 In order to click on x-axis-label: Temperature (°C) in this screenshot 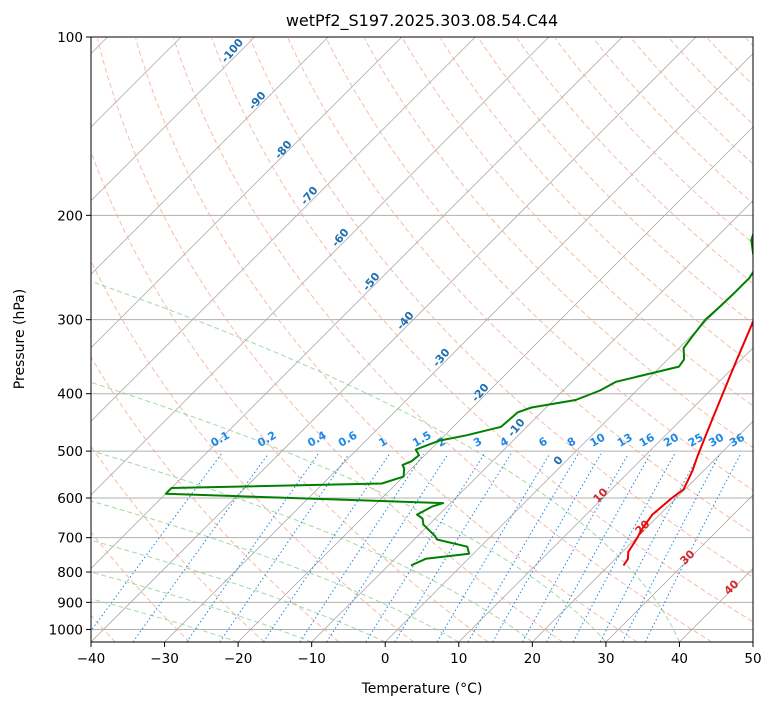, I will do `click(422, 689)`.